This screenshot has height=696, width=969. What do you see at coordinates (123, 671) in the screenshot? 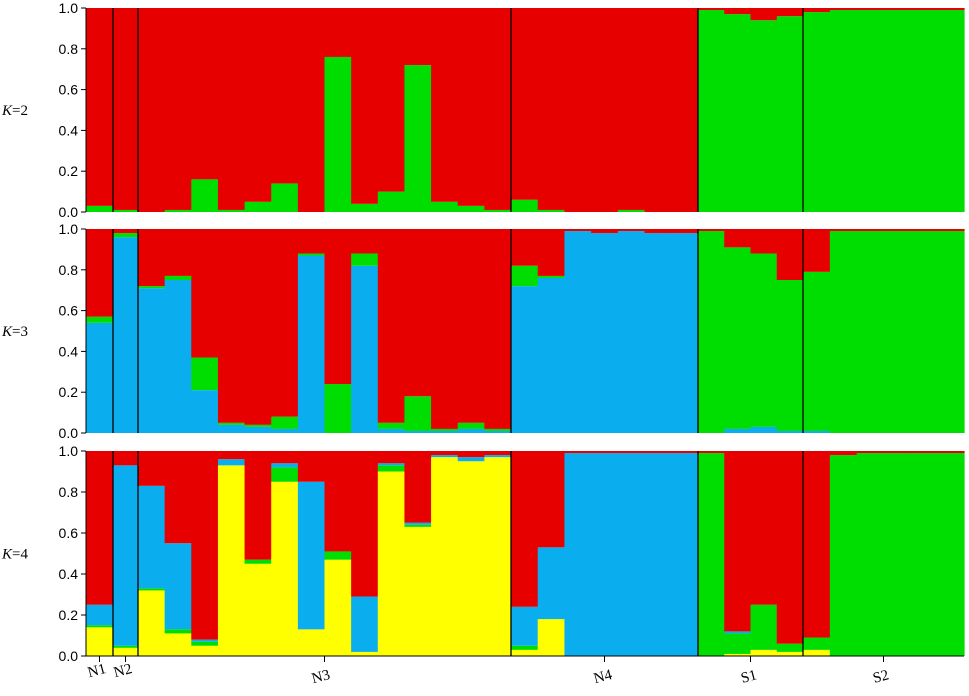
I see `population-label: N2` at bounding box center [123, 671].